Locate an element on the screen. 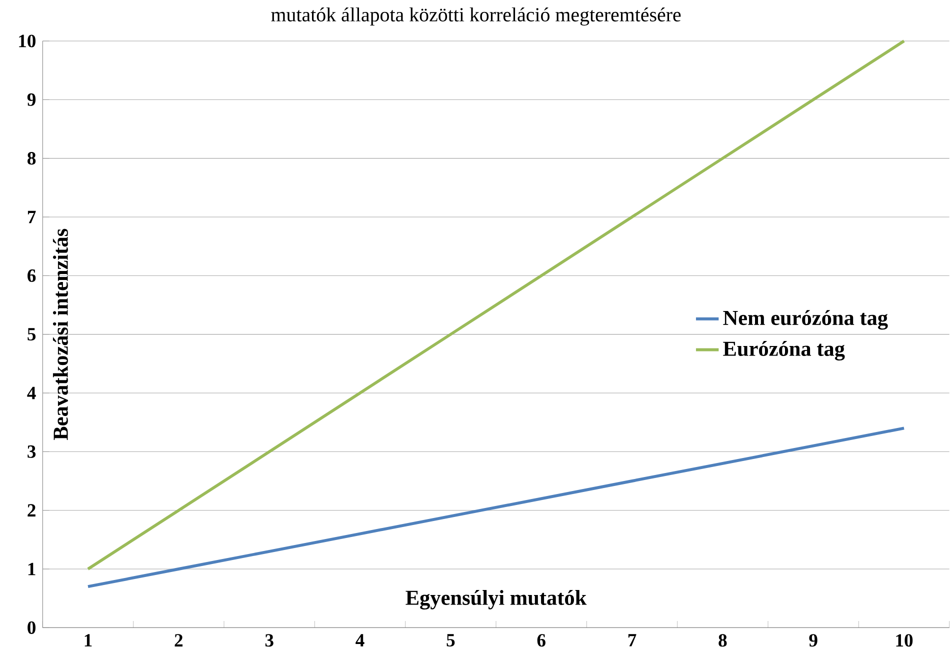 The height and width of the screenshot is (657, 952). y-tick-label: 8 is located at coordinates (32, 158).